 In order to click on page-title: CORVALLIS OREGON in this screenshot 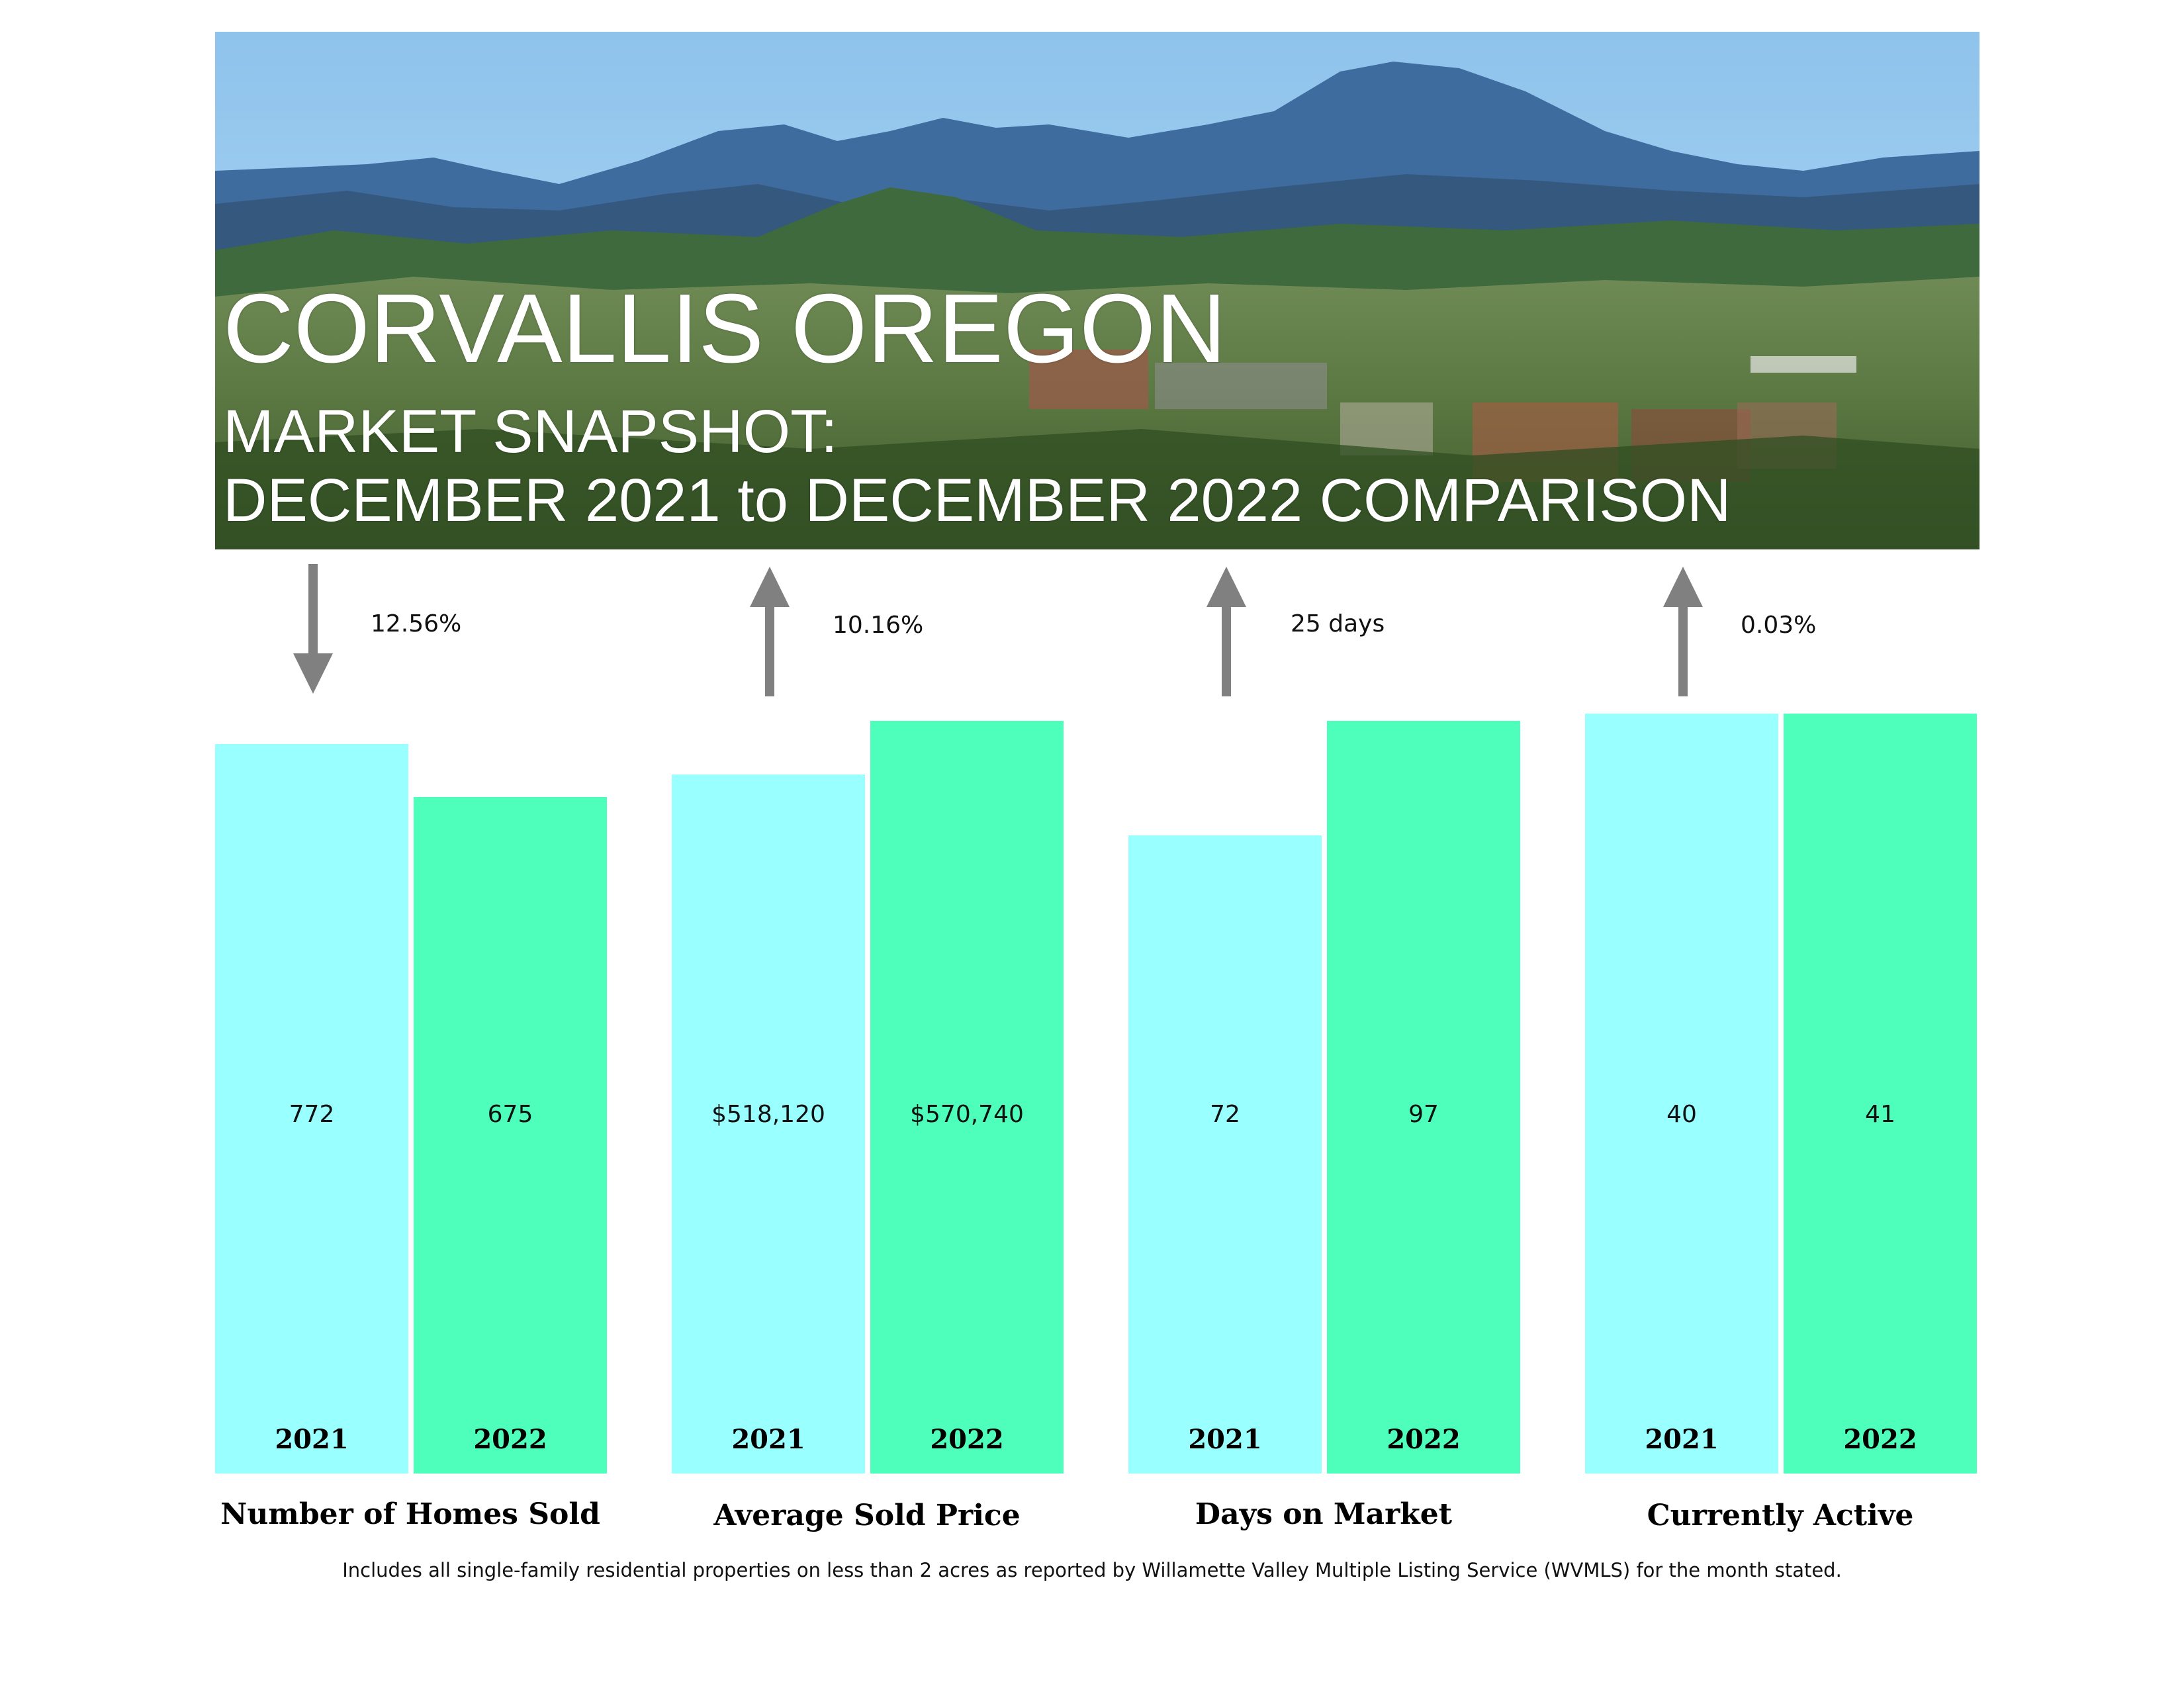, I will do `click(725, 328)`.